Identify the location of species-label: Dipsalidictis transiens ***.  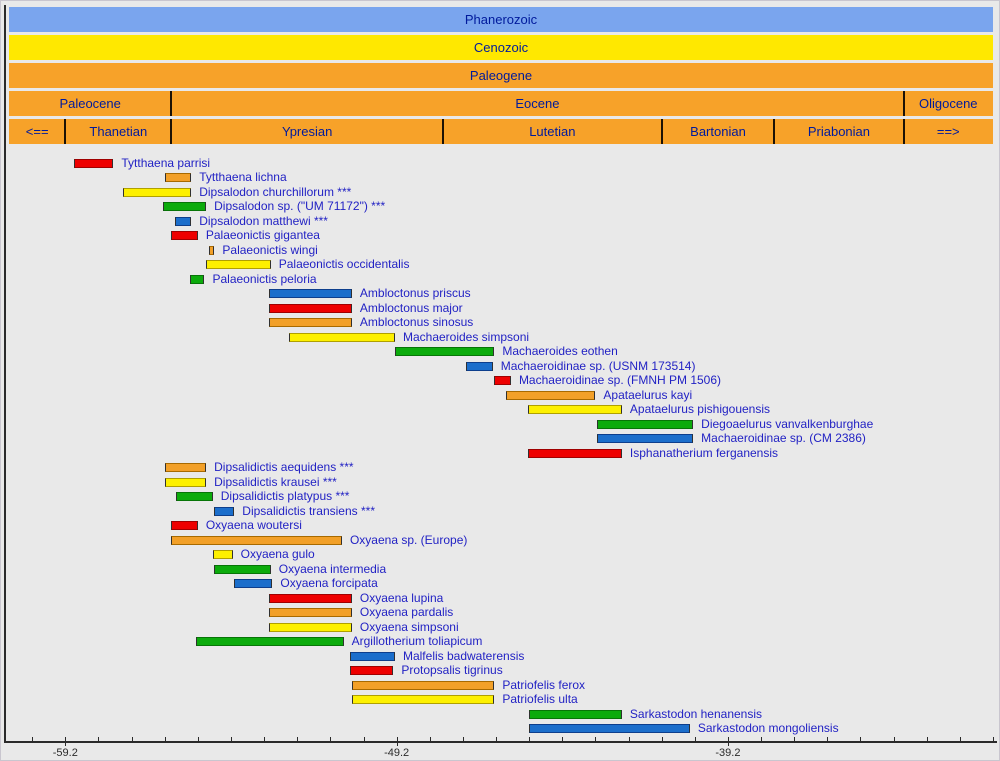
(309, 510).